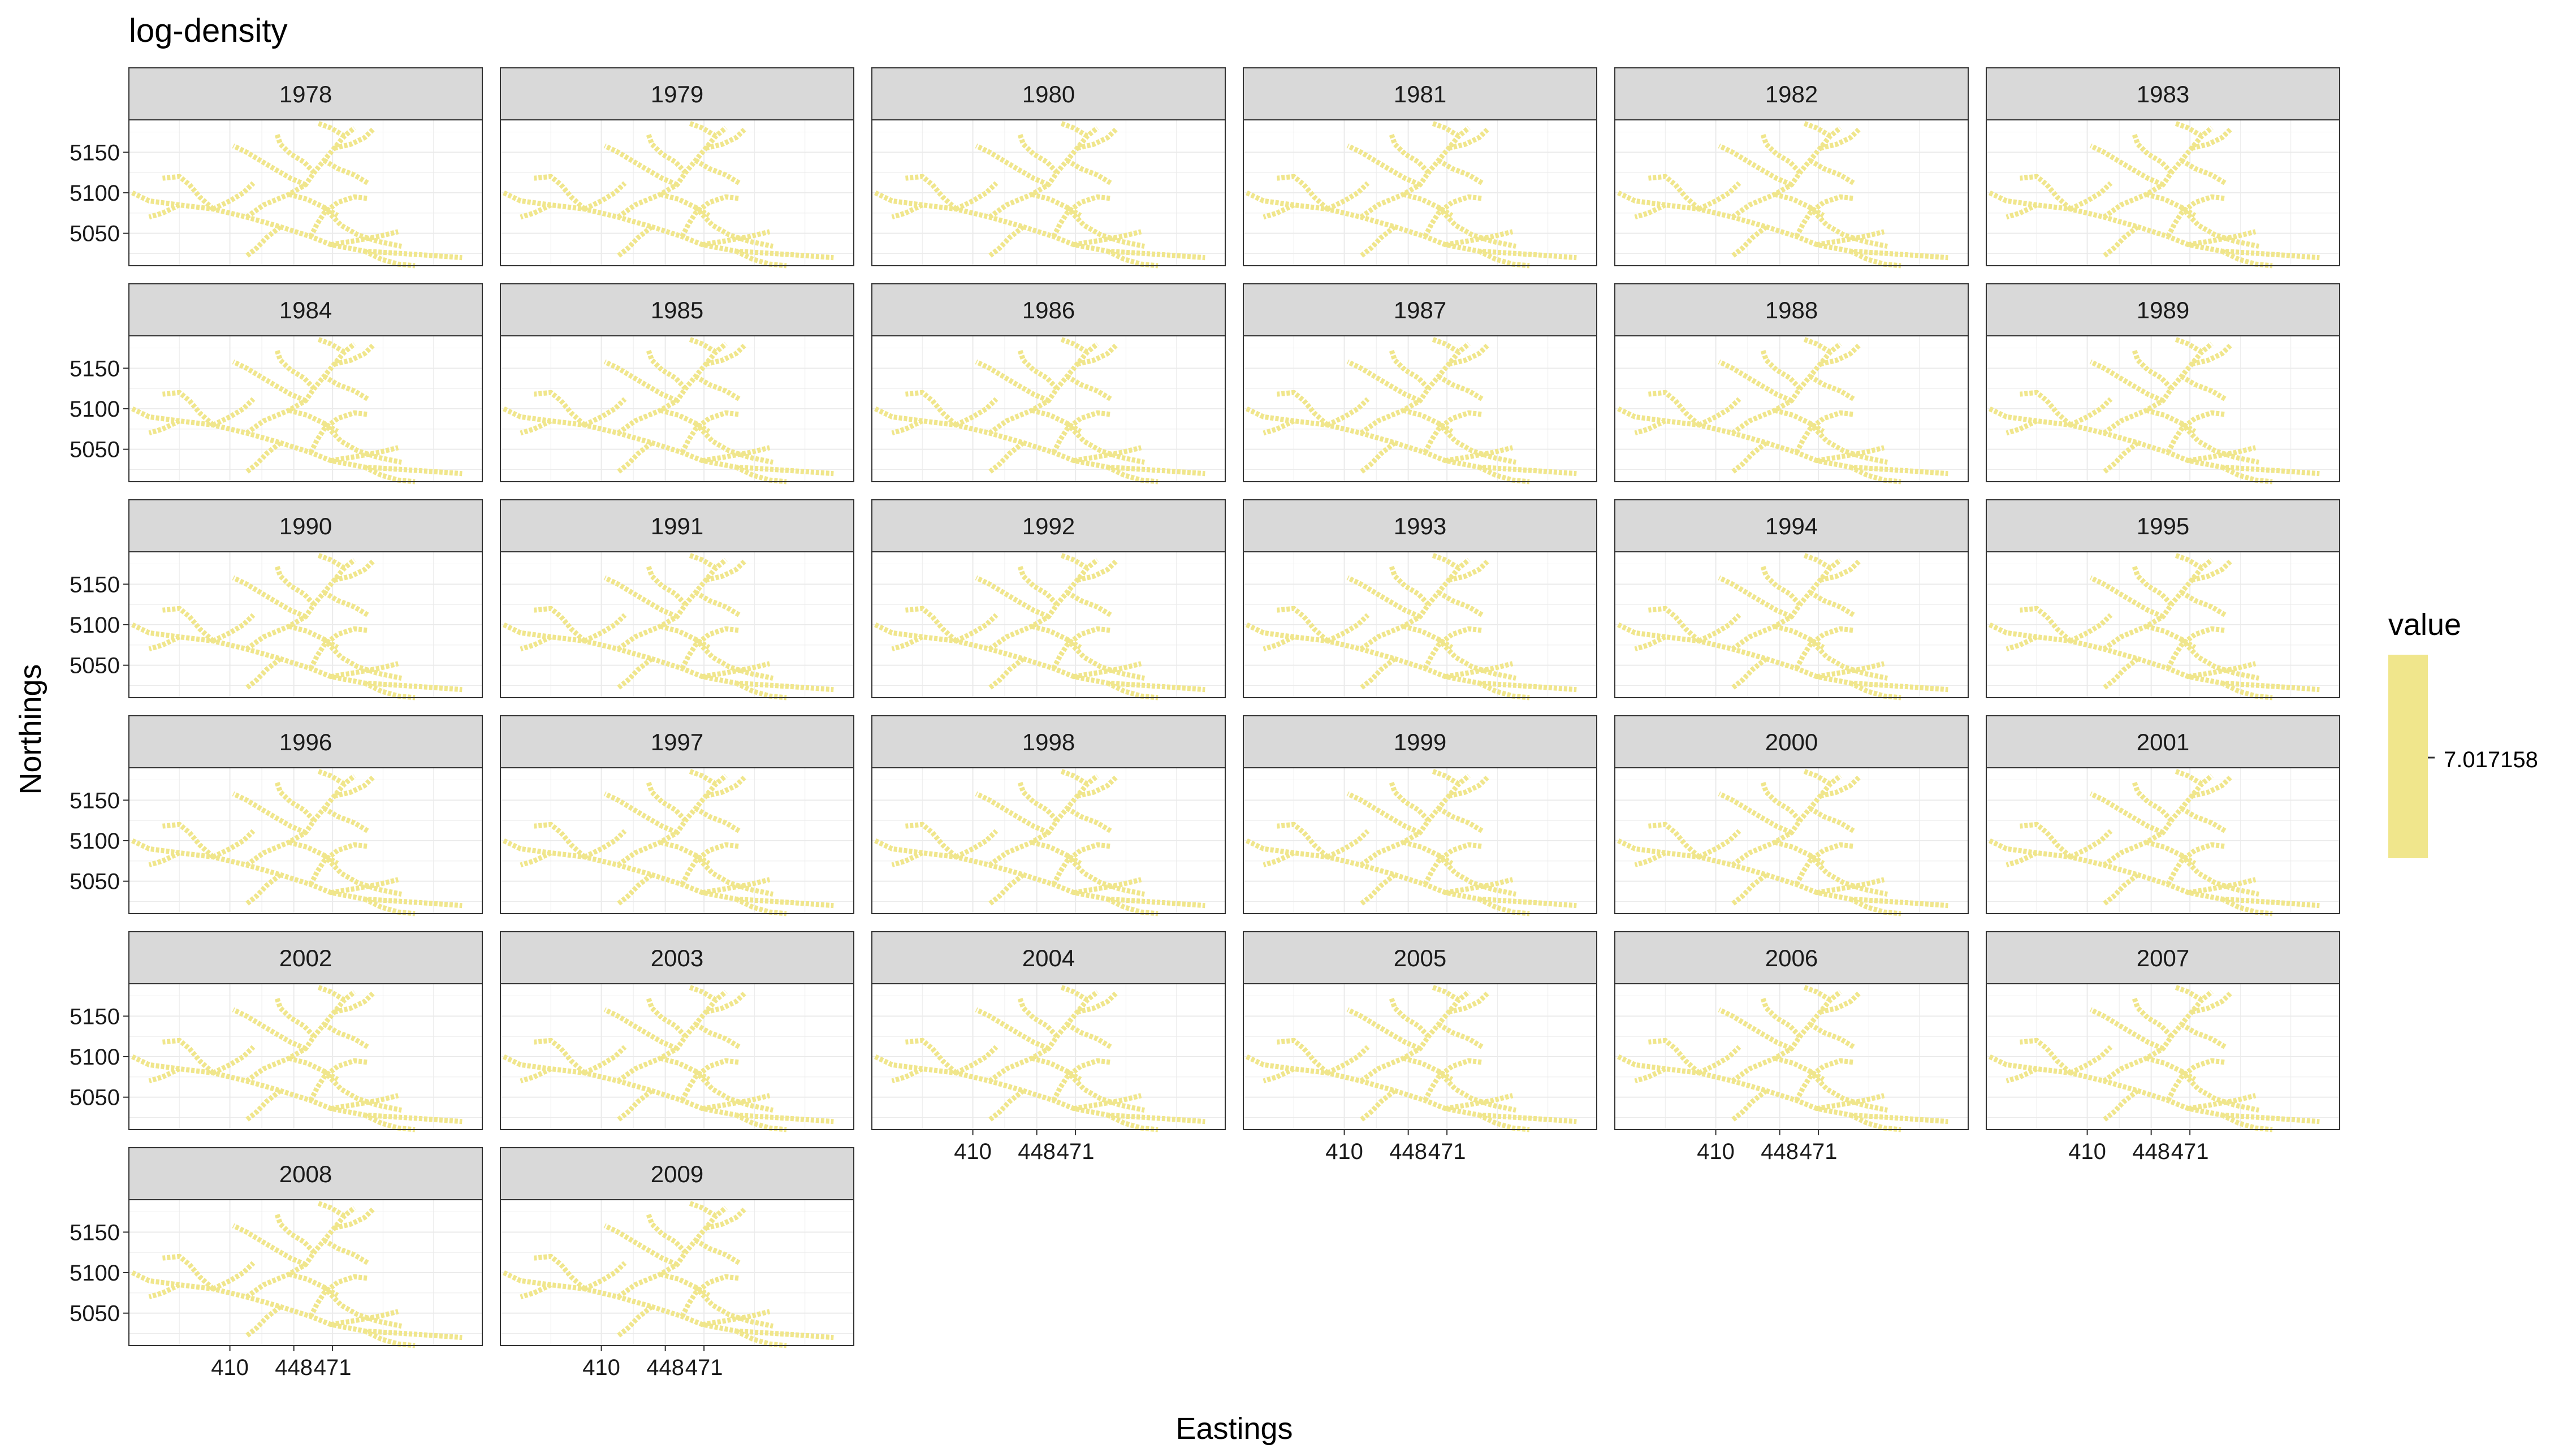 Image resolution: width=2576 pixels, height=1453 pixels. I want to click on facet-strip-label: 2001, so click(2163, 742).